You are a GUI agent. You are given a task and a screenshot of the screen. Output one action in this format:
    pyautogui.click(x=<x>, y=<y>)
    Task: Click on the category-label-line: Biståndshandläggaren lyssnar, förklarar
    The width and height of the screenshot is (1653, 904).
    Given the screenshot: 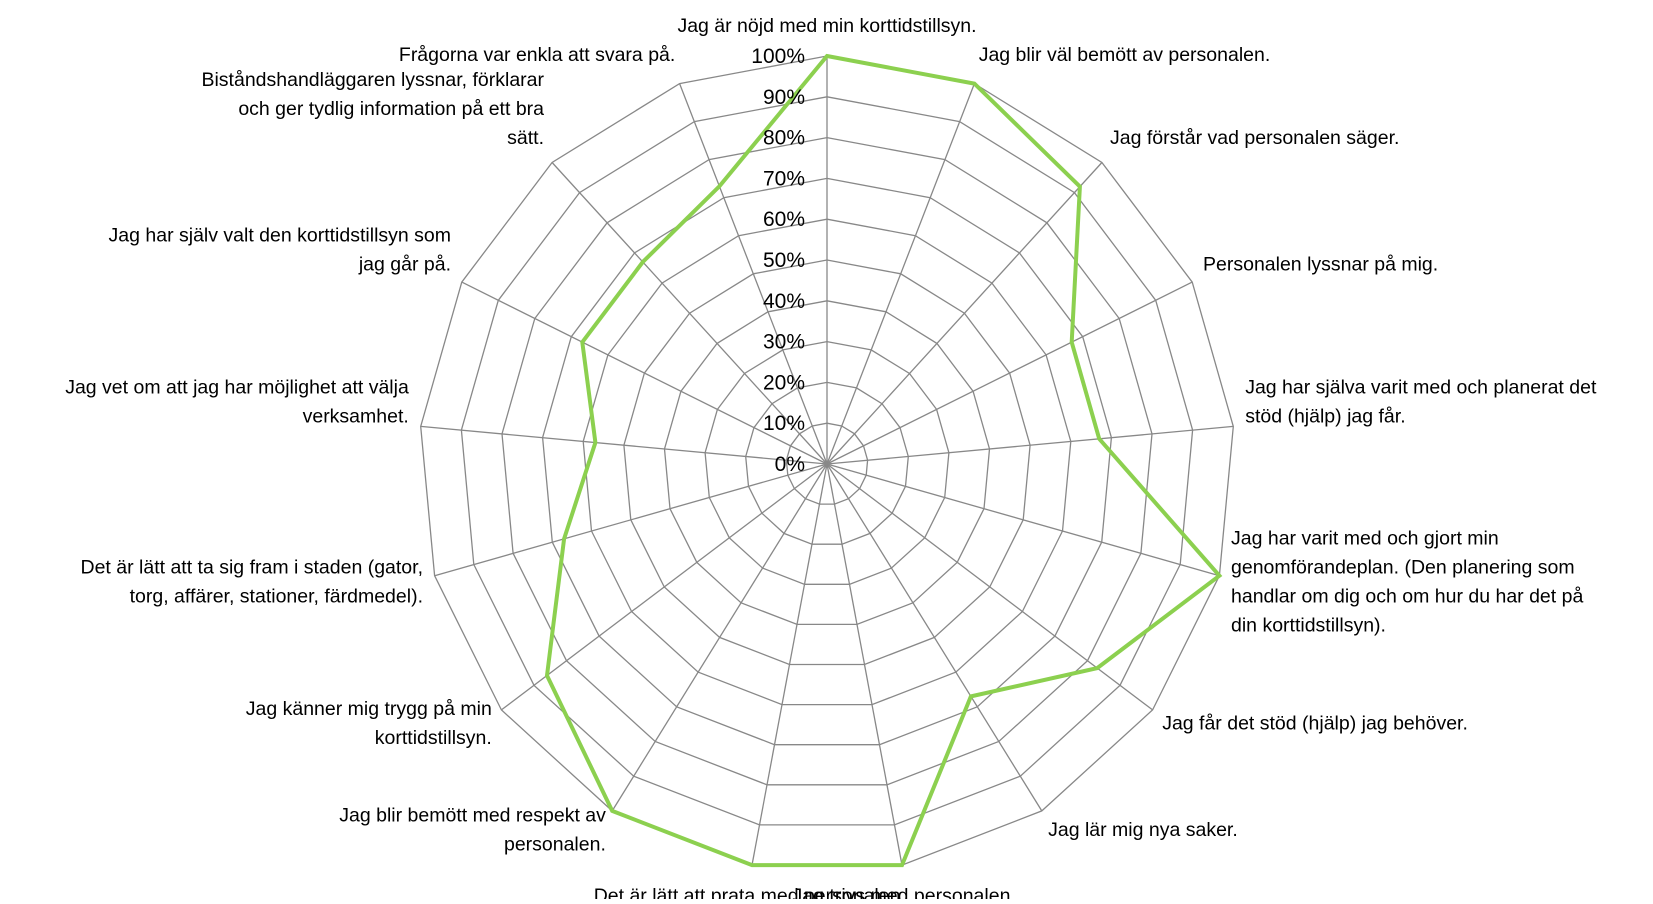 What is the action you would take?
    pyautogui.click(x=372, y=80)
    